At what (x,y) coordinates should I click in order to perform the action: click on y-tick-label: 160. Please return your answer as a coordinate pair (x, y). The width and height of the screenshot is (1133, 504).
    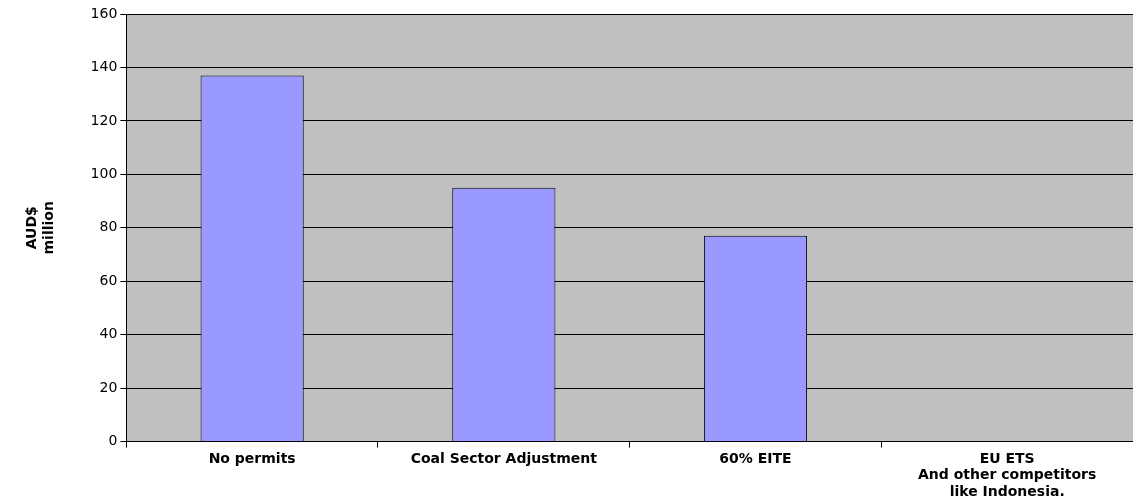
    Looking at the image, I should click on (104, 12).